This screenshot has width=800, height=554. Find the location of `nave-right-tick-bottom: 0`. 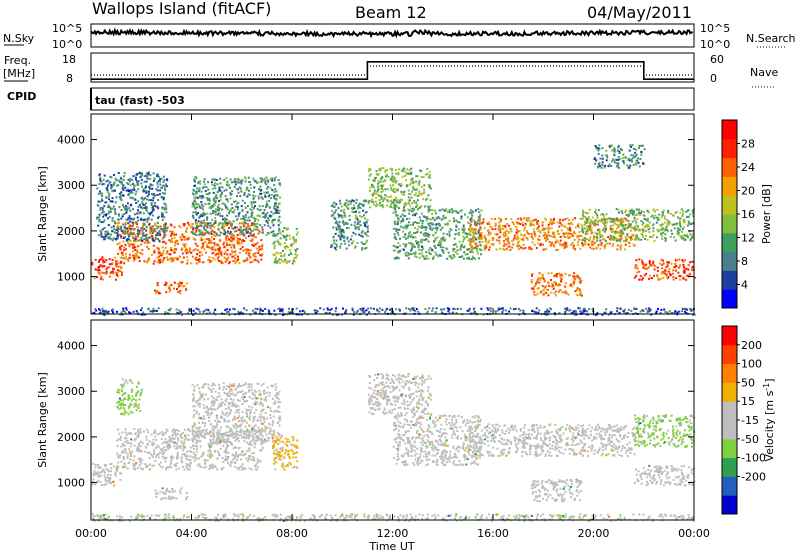

nave-right-tick-bottom: 0 is located at coordinates (713, 78).